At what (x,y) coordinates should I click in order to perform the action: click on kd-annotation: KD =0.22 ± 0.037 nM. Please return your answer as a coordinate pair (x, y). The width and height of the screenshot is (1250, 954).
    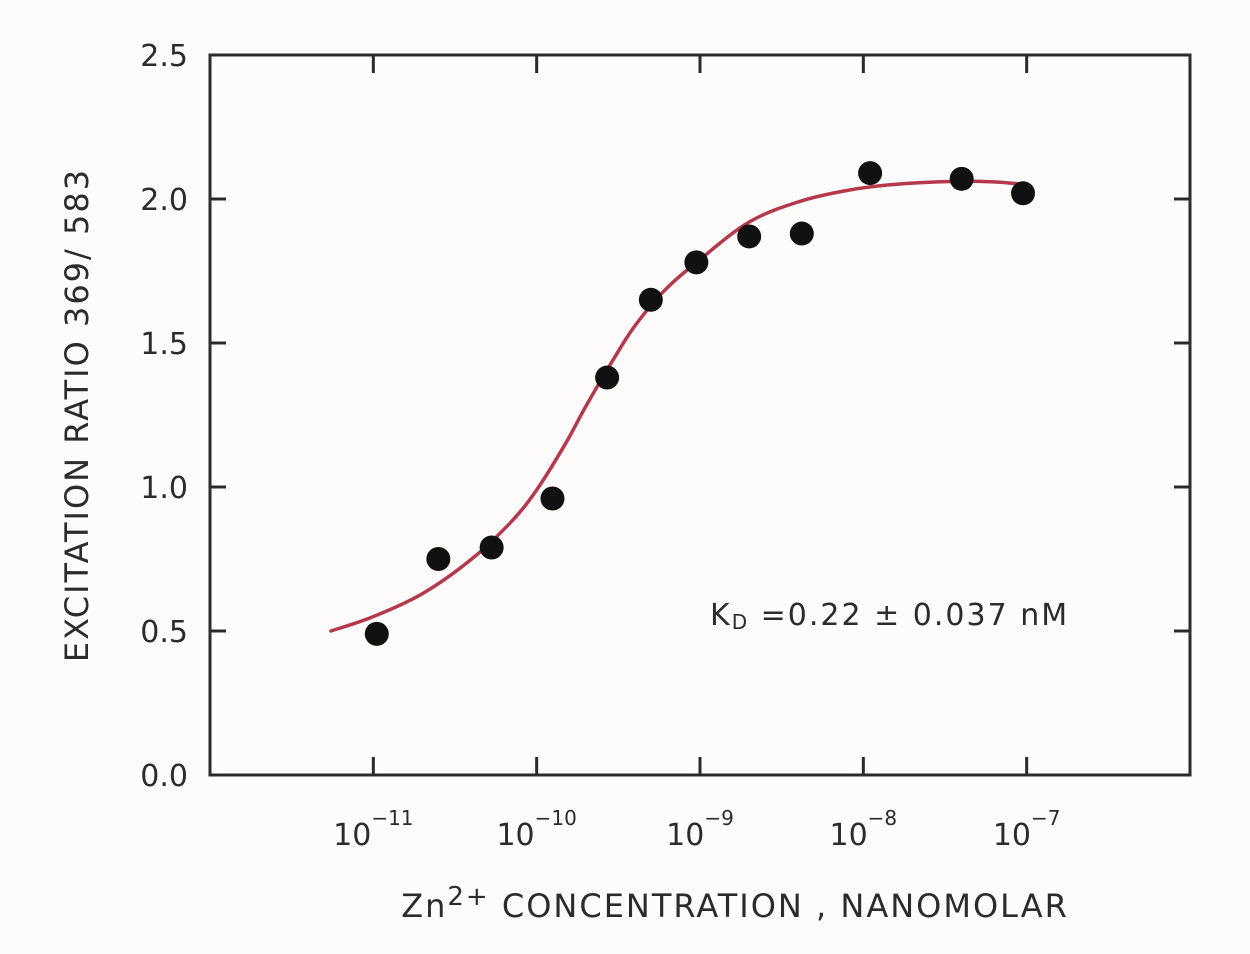
    Looking at the image, I should click on (889, 616).